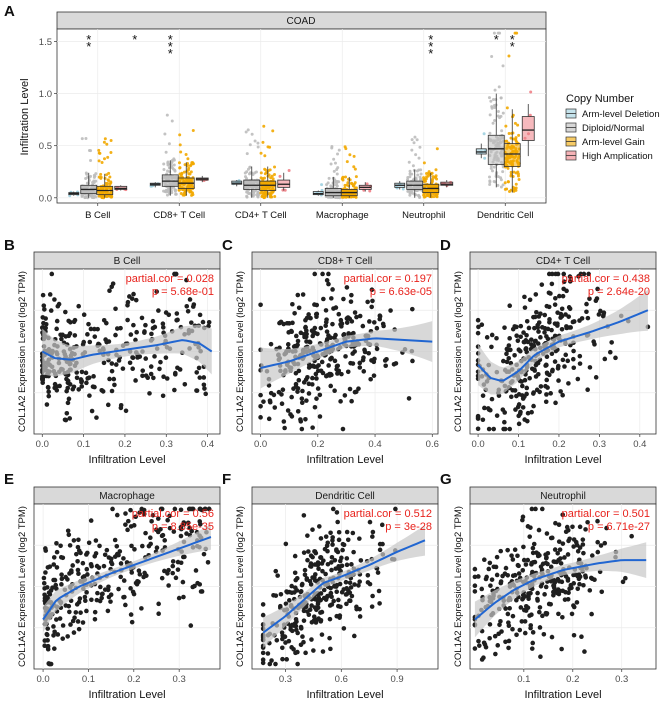  What do you see at coordinates (512, 155) in the screenshot?
I see `panel-a-box` at bounding box center [512, 155].